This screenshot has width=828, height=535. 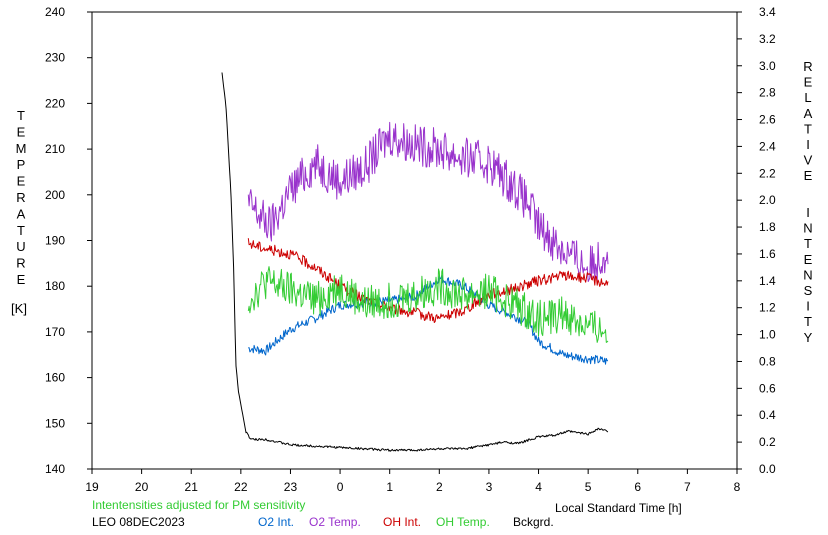 I want to click on y-right-tick-label: 1.4, so click(x=767, y=281).